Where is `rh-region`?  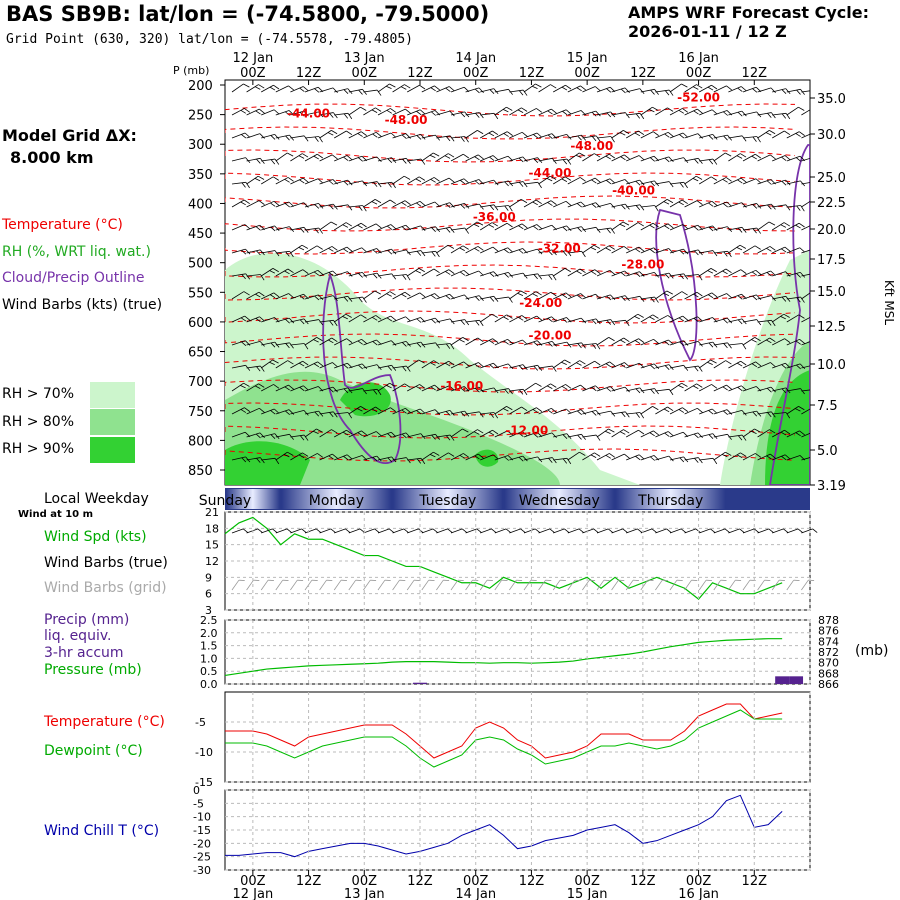 rh-region is located at coordinates (487, 458).